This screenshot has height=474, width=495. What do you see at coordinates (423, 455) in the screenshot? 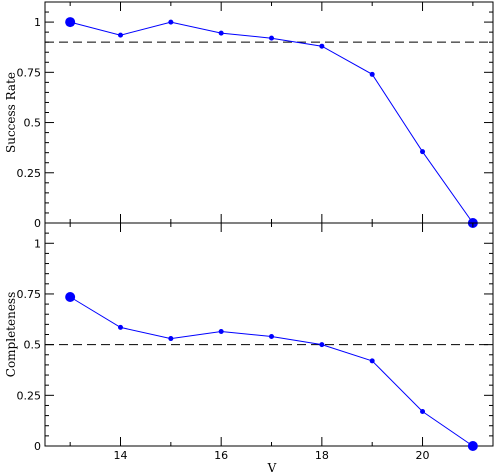
I see `x-tick-label: 20` at bounding box center [423, 455].